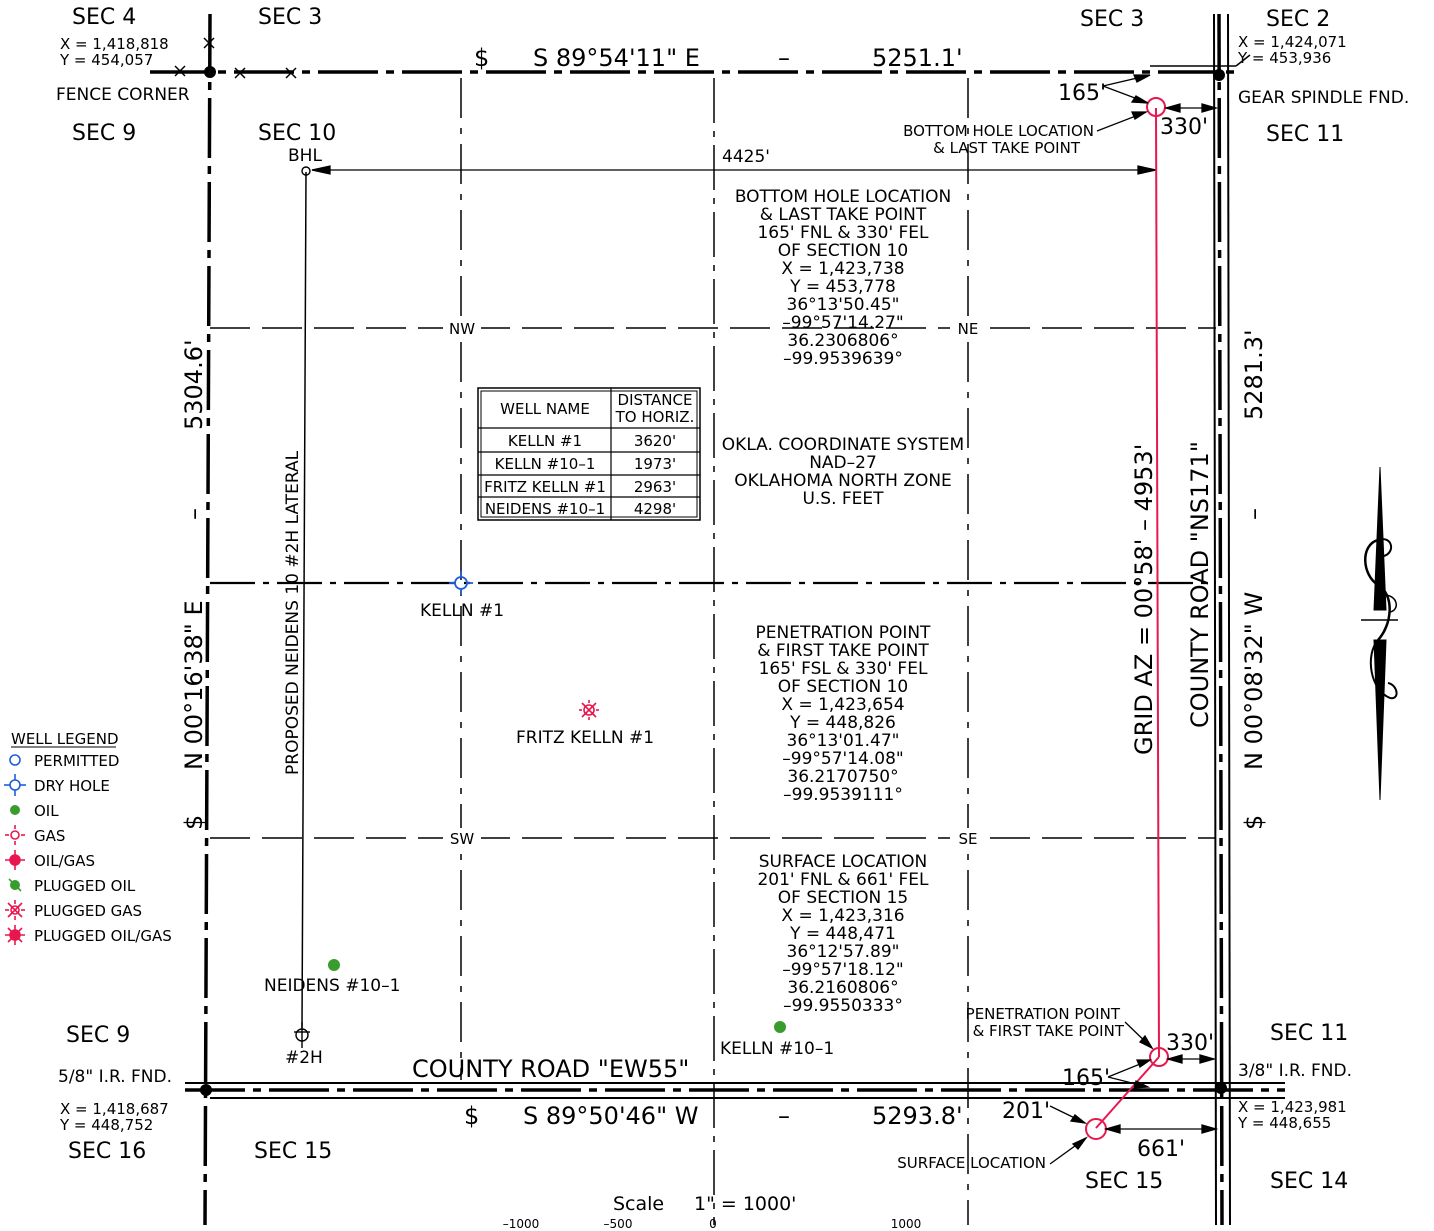 The image size is (1434, 1231). Describe the element at coordinates (194, 685) in the screenshot. I see `west-bearing: N 00°16'38" E` at that location.